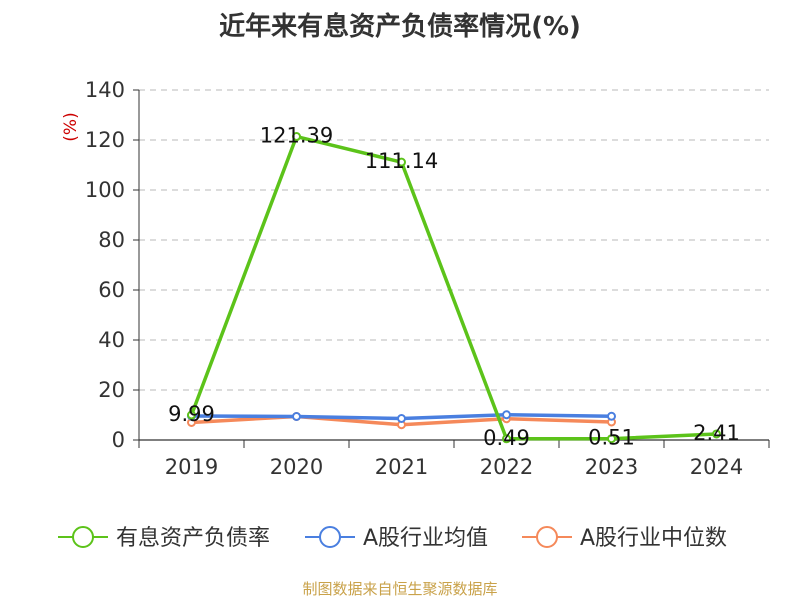 The height and width of the screenshot is (600, 800). What do you see at coordinates (105, 140) in the screenshot?
I see `y-tick-label: 120` at bounding box center [105, 140].